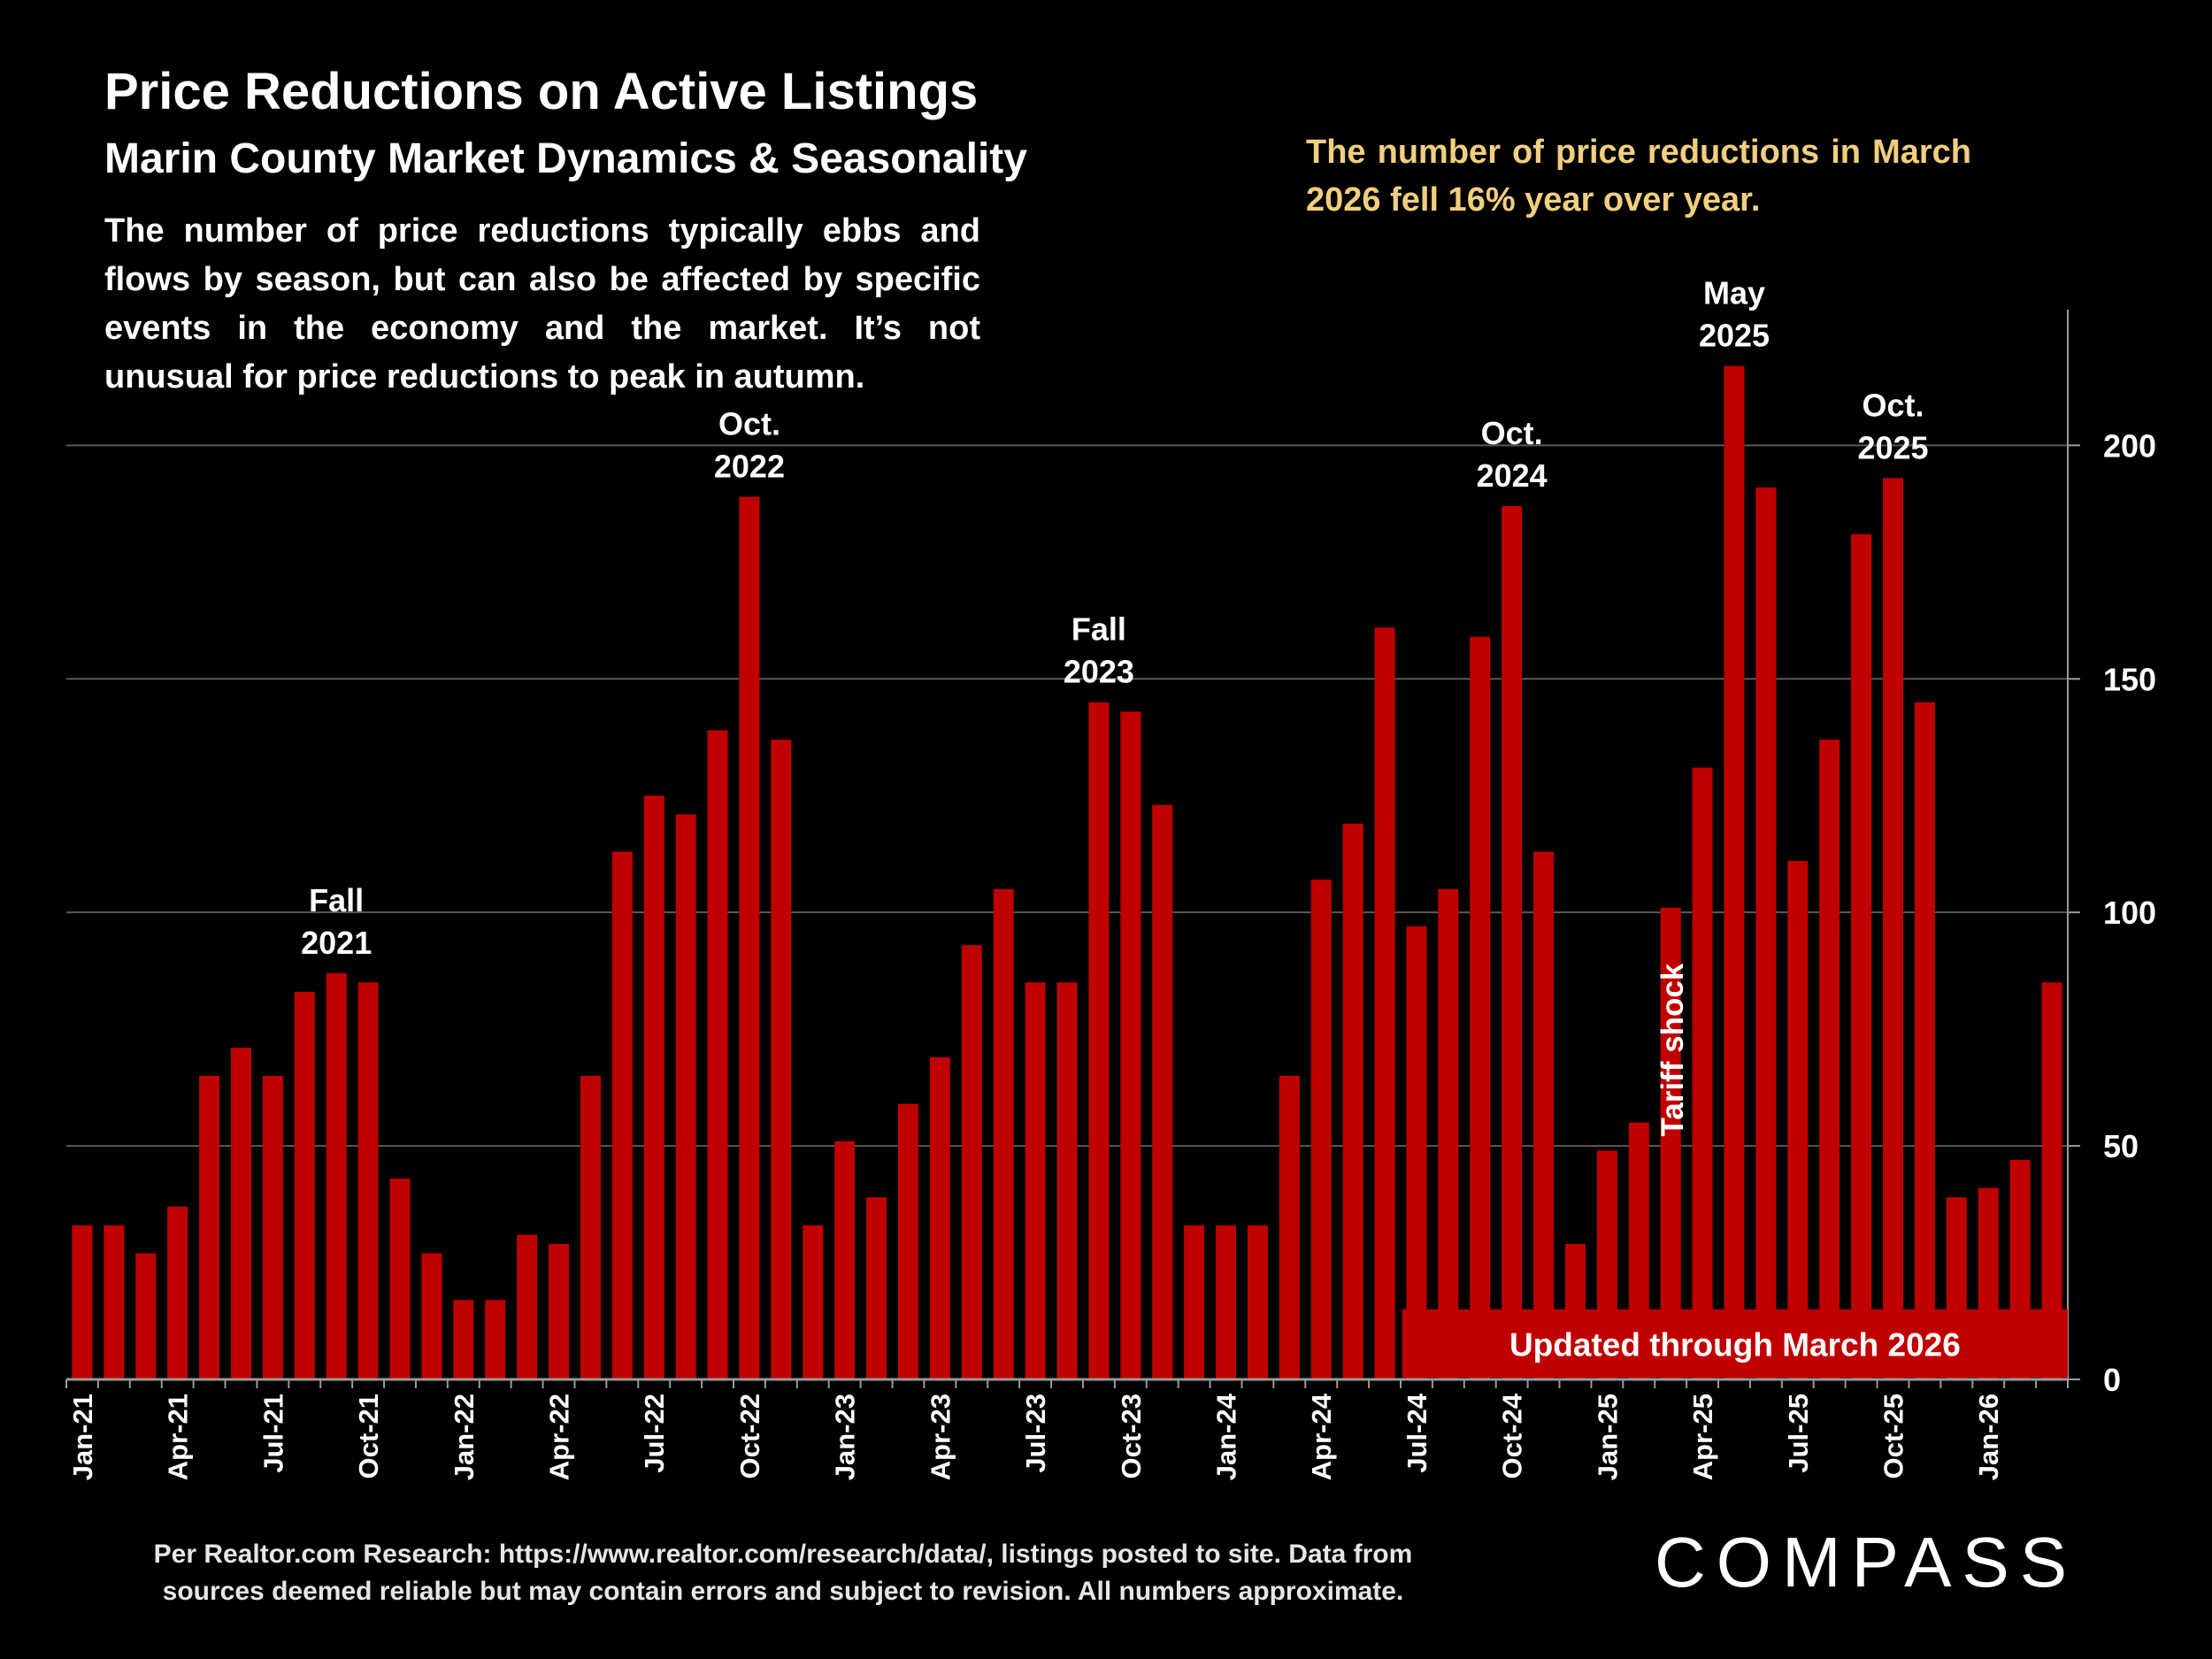 This screenshot has height=1659, width=2212. What do you see at coordinates (1036, 1434) in the screenshot?
I see `x-tick-label: Jul-23` at bounding box center [1036, 1434].